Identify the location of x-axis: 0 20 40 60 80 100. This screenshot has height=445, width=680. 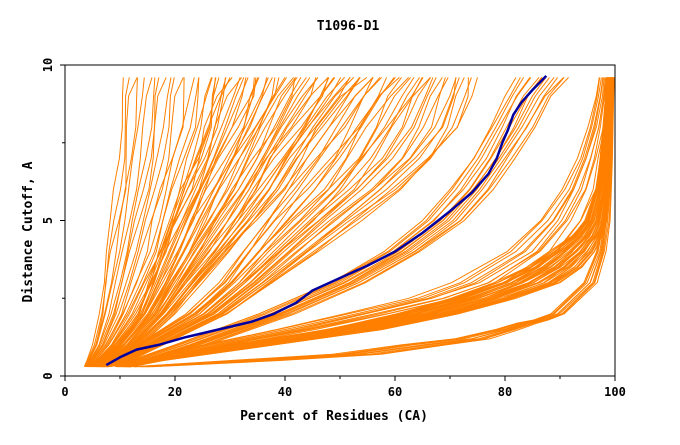
(343, 387).